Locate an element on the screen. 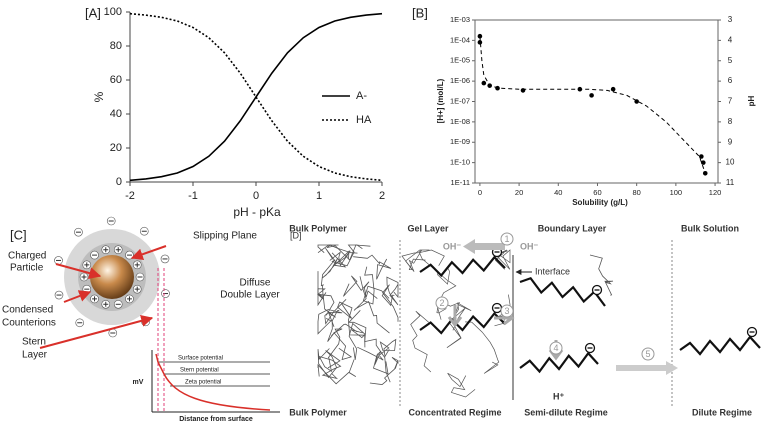 Image resolution: width=766 pixels, height=424 pixels. panel-label: [C] is located at coordinates (18, 234).